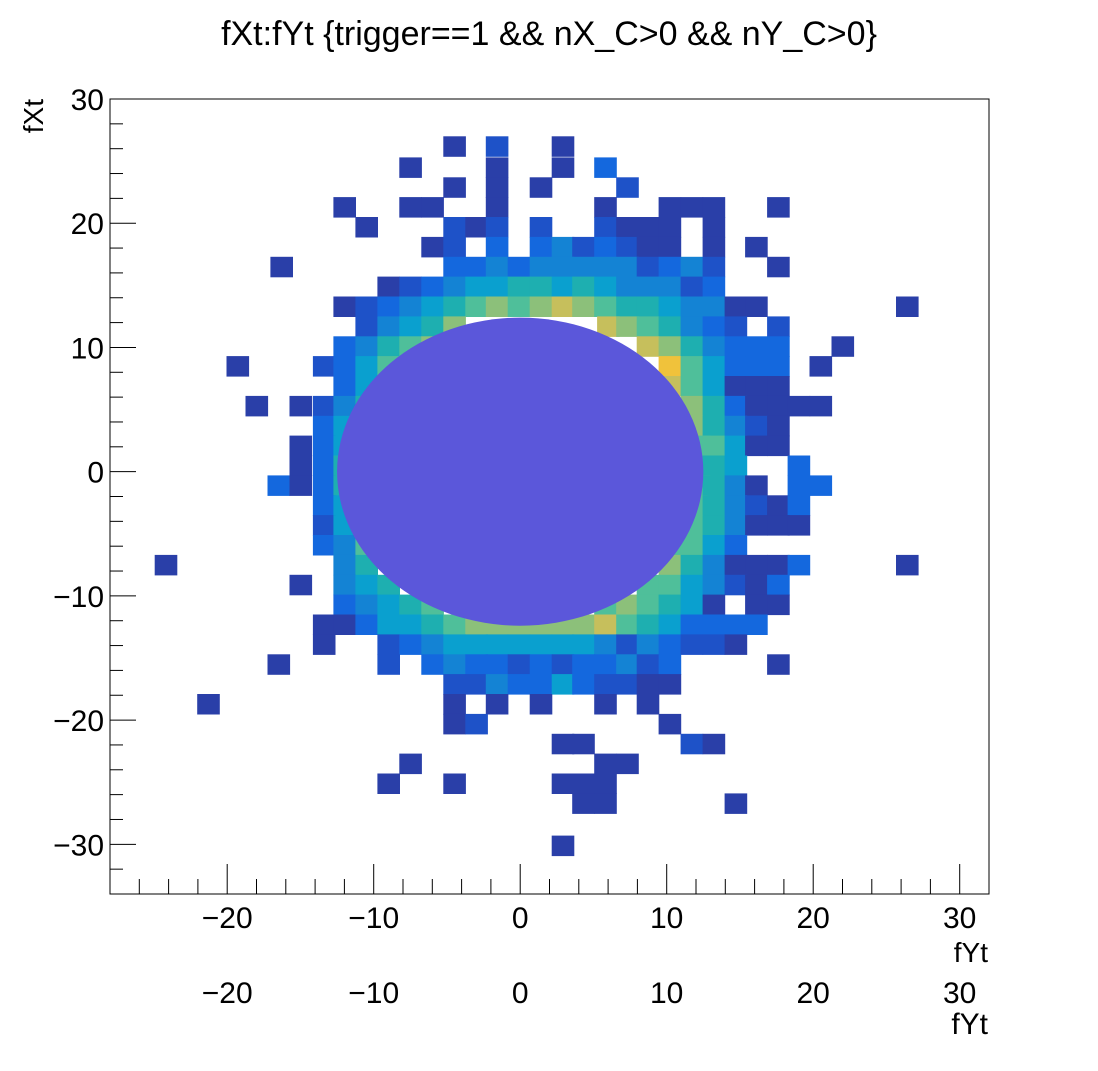 This screenshot has width=1098, height=1071. I want to click on x-tick-label: −10, so click(373, 918).